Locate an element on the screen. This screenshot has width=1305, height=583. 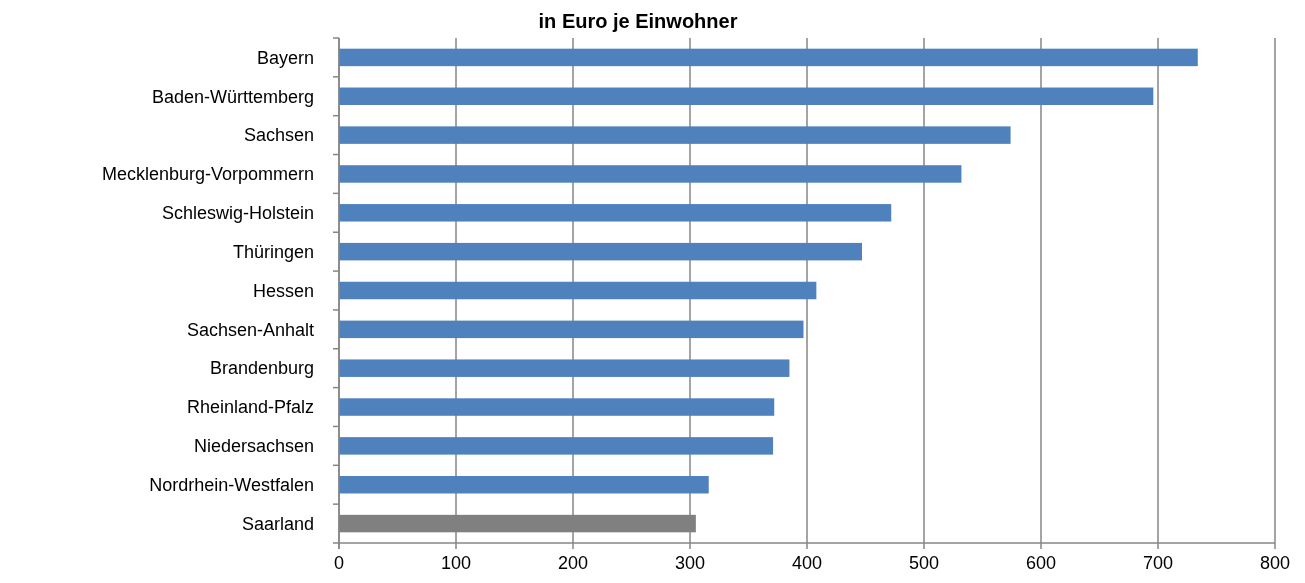
x-tick-label: 800 is located at coordinates (1275, 563).